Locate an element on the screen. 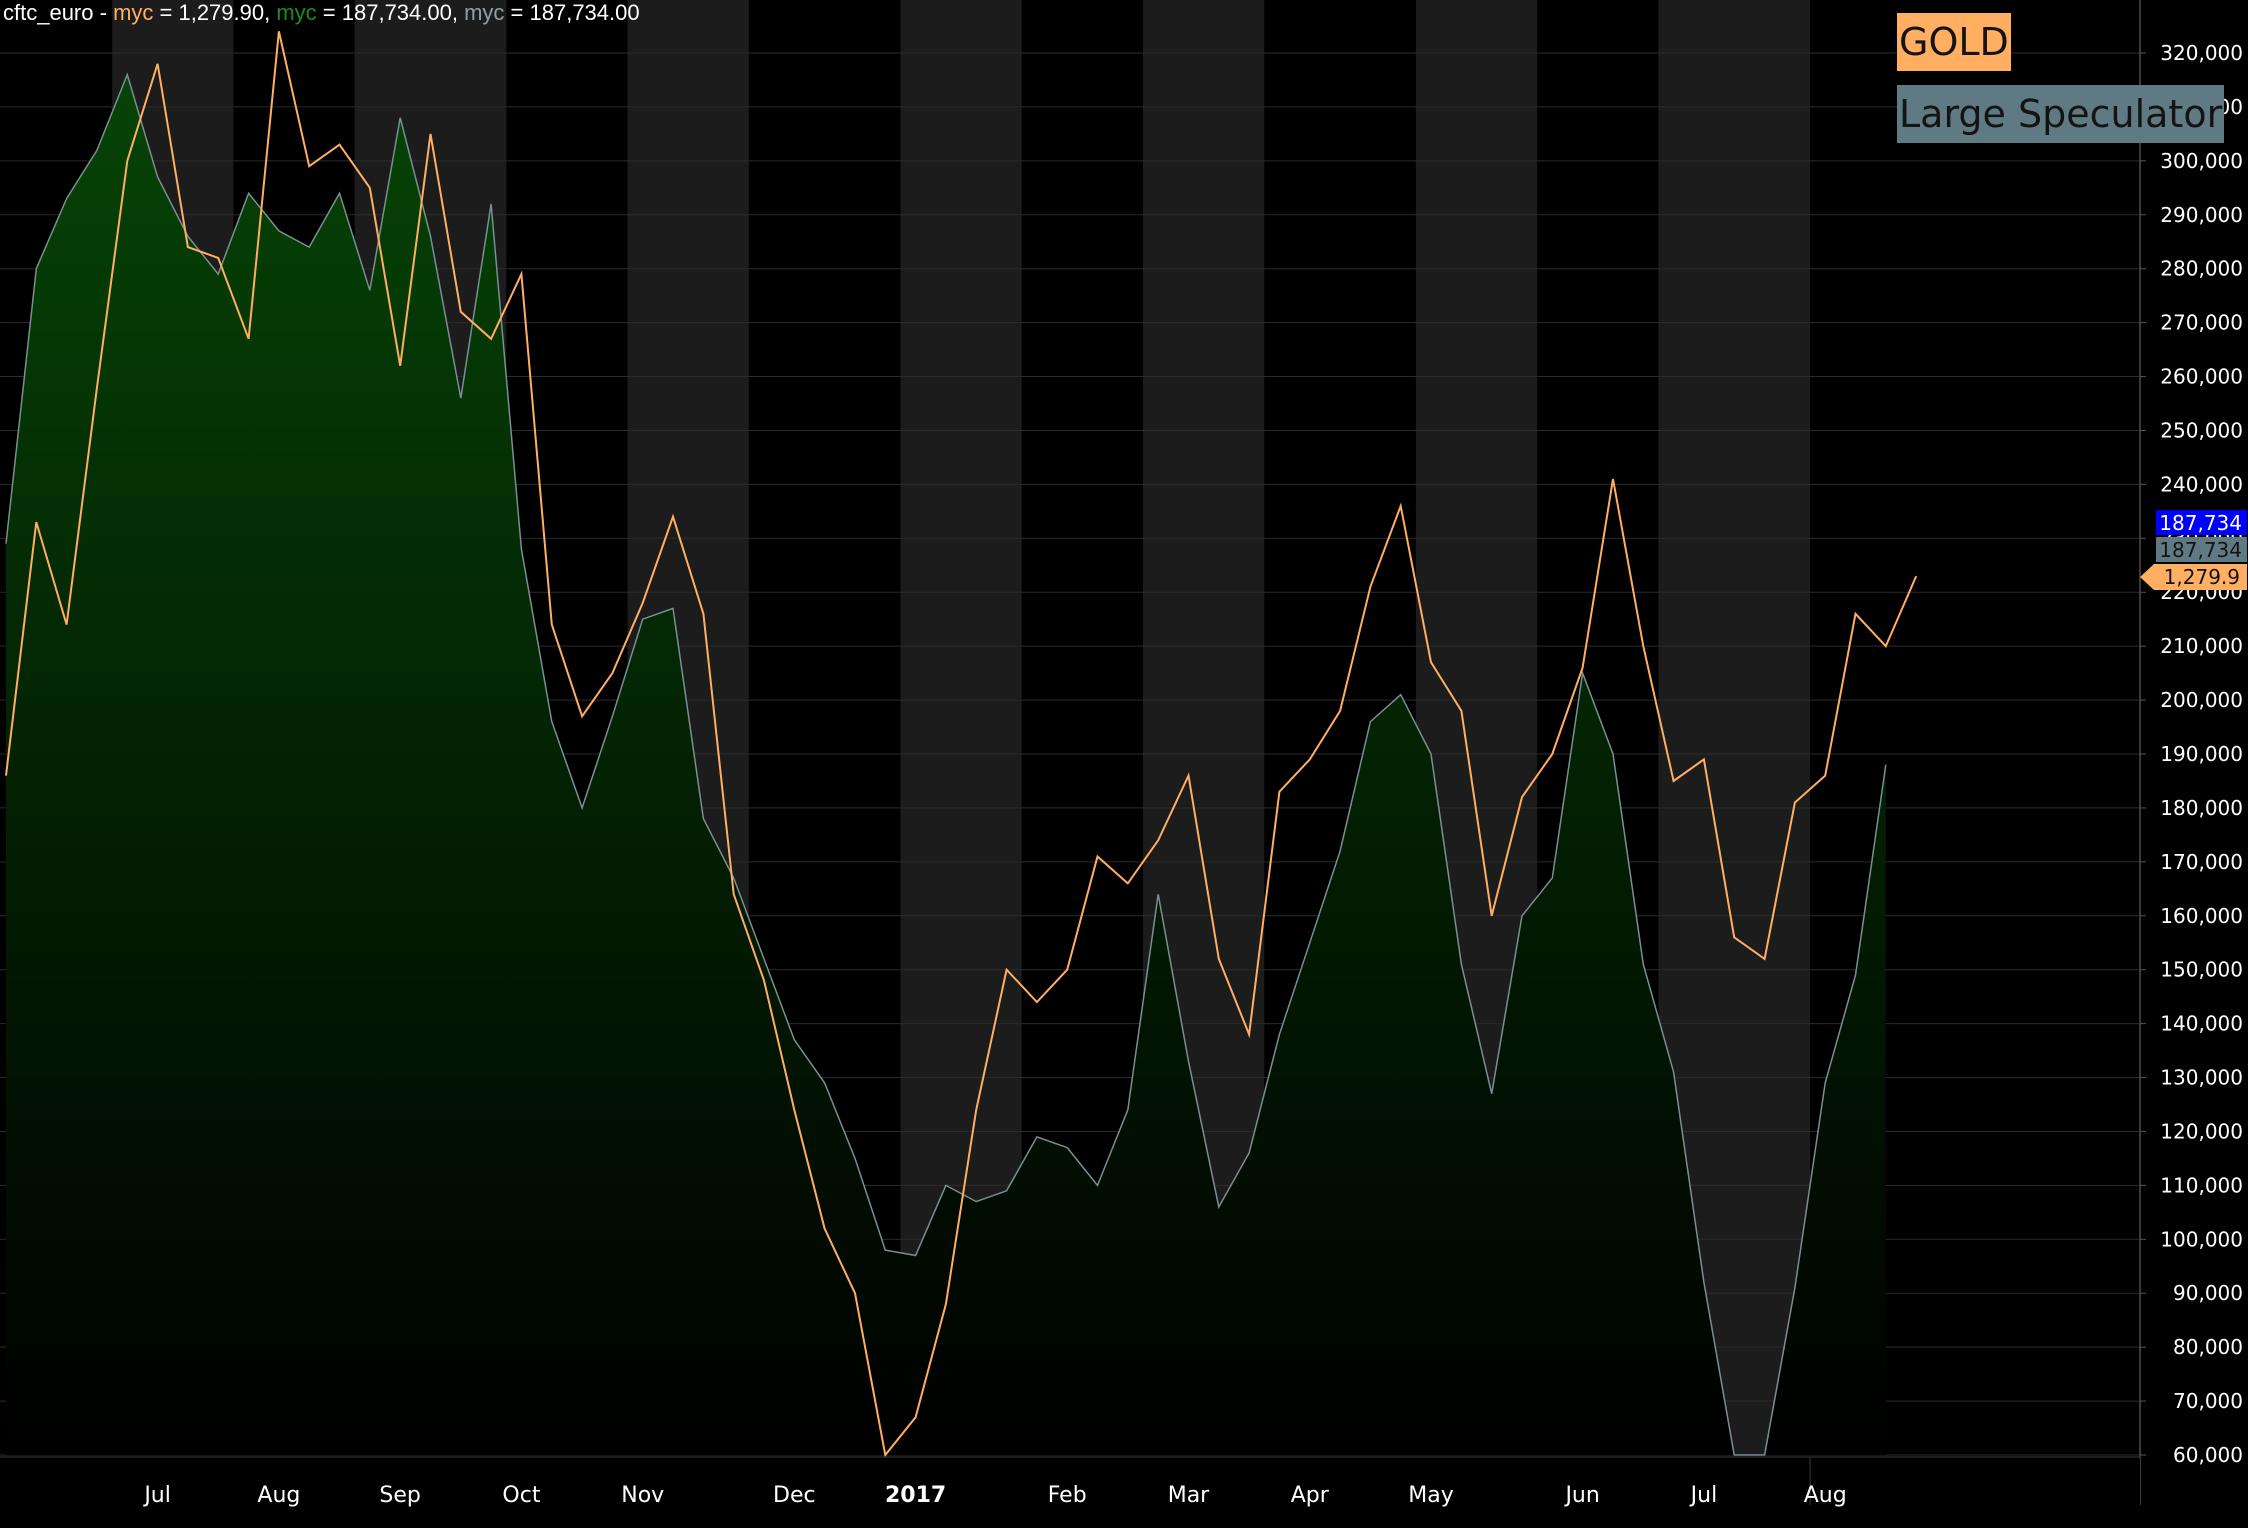 Image resolution: width=2248 pixels, height=1528 pixels. indicator-2-comma: , is located at coordinates (458, 12).